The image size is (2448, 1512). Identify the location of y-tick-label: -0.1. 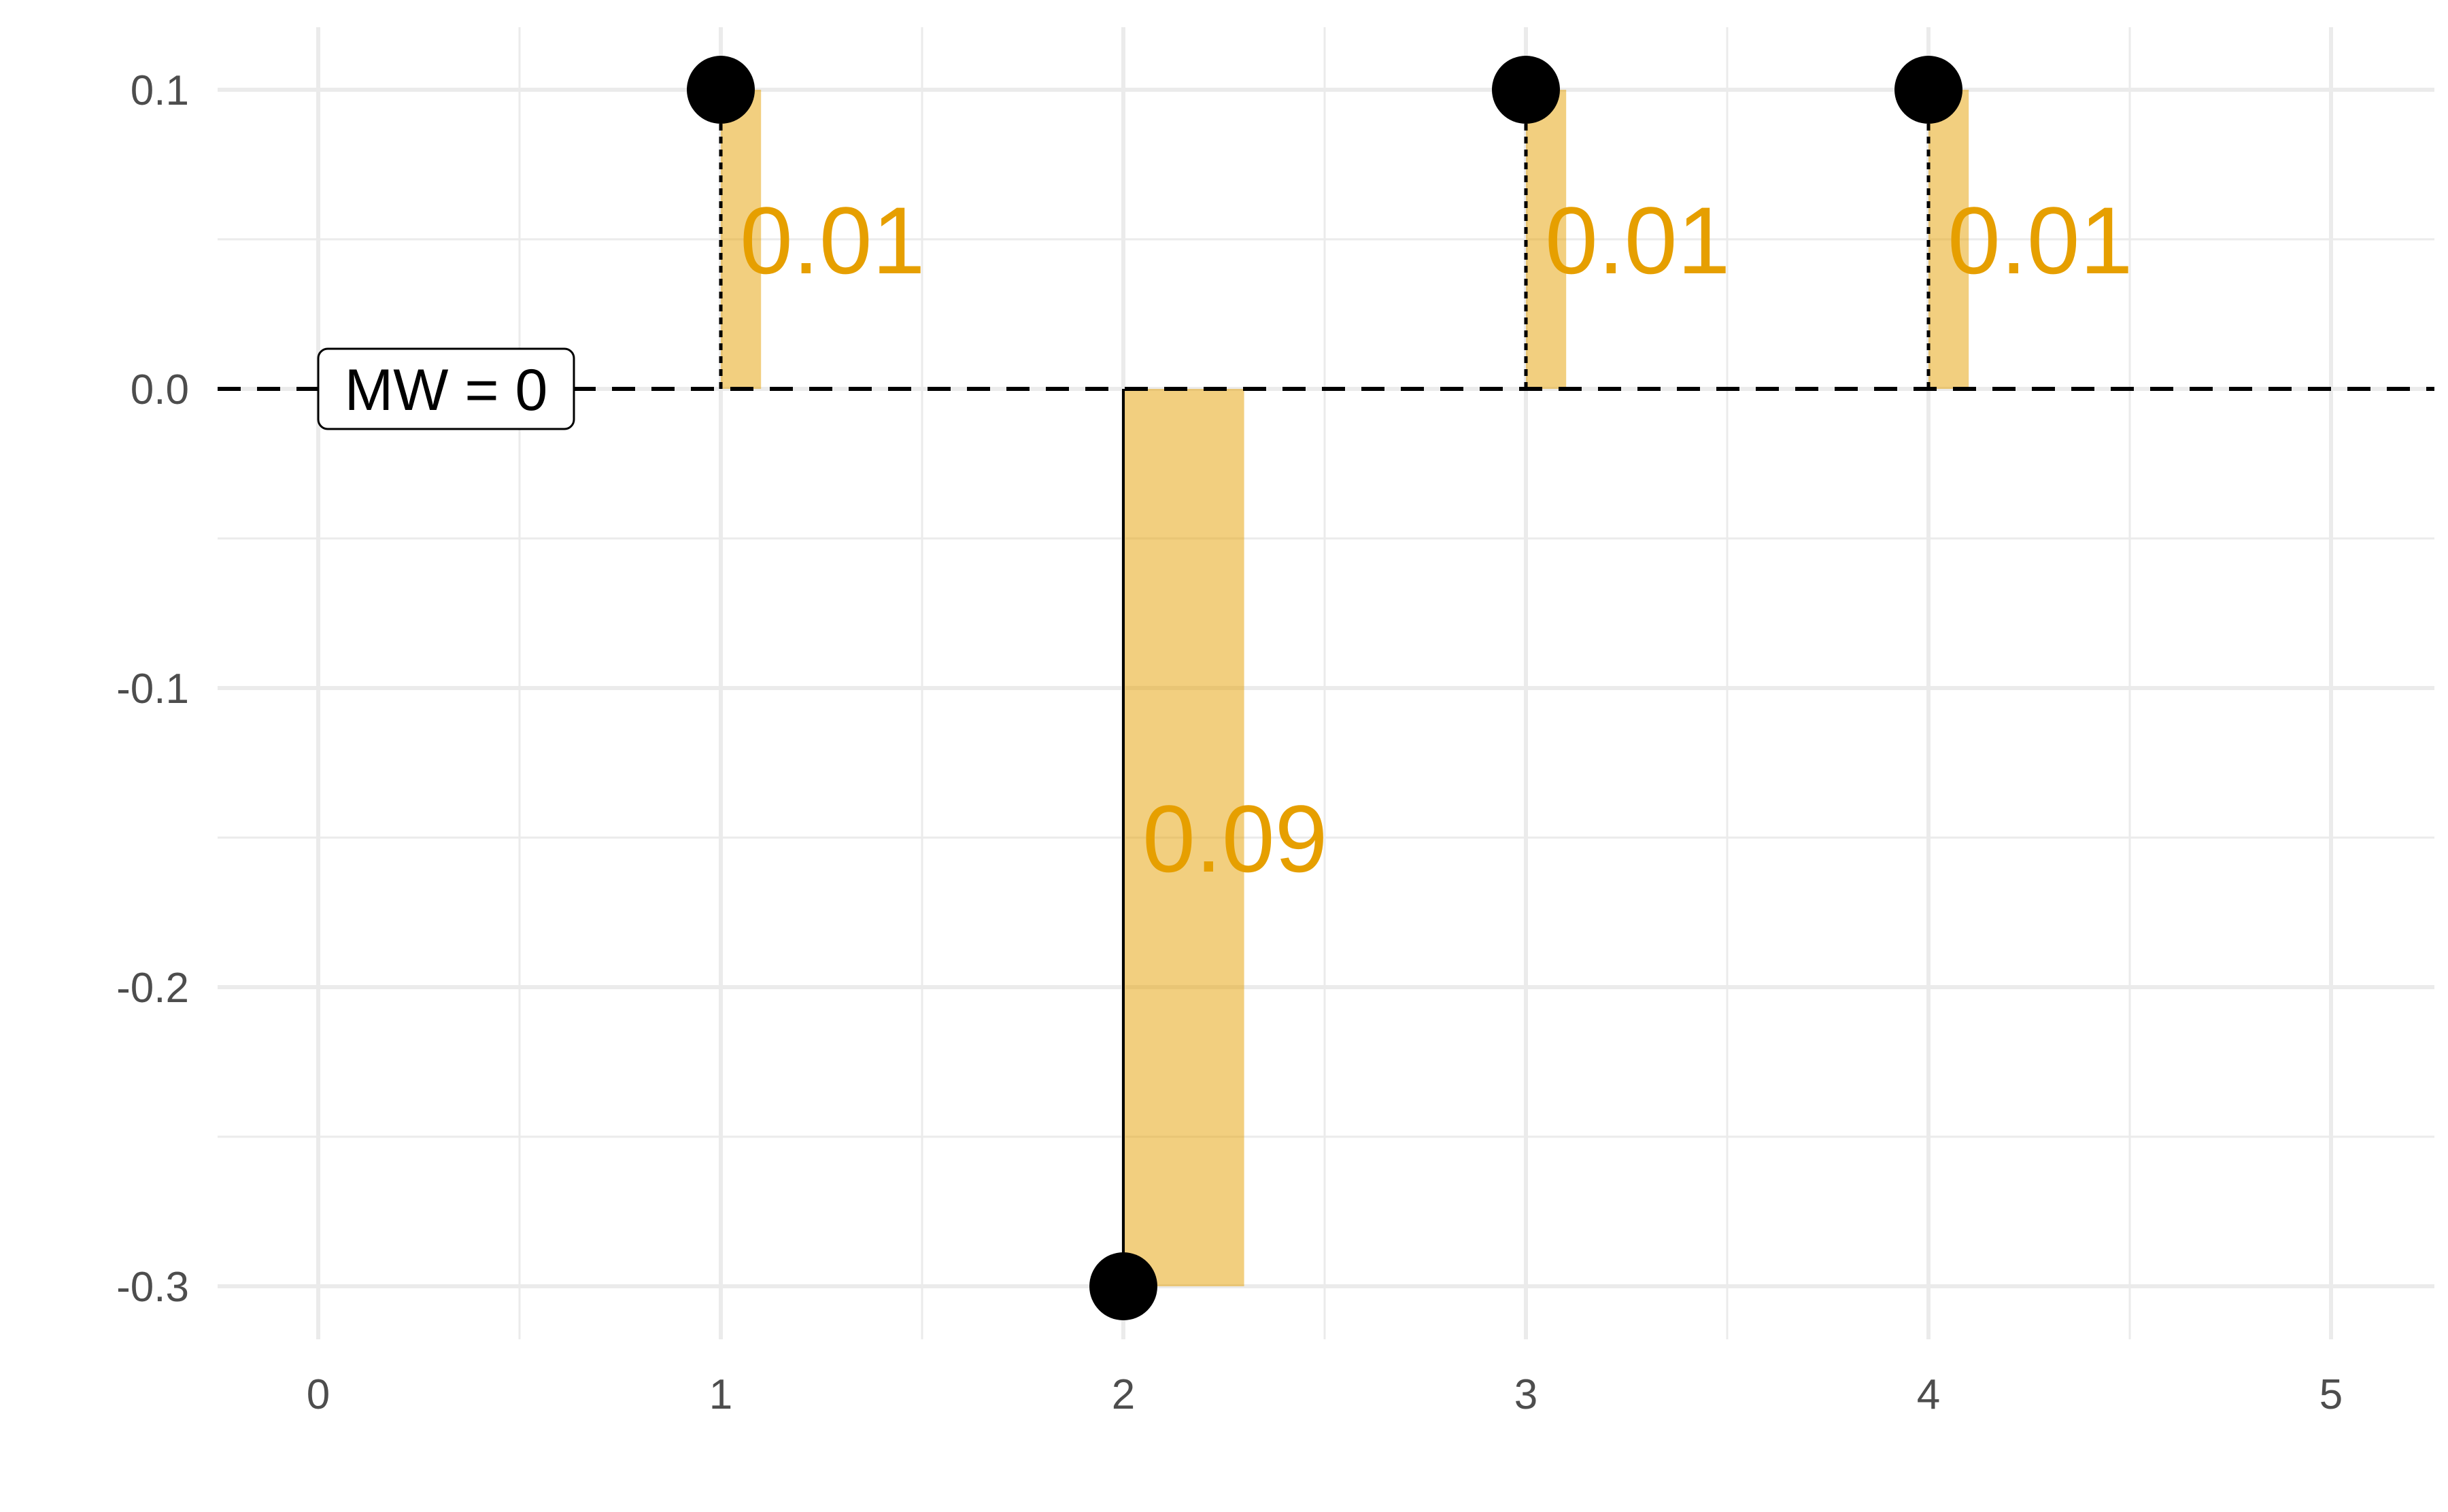
(153, 689).